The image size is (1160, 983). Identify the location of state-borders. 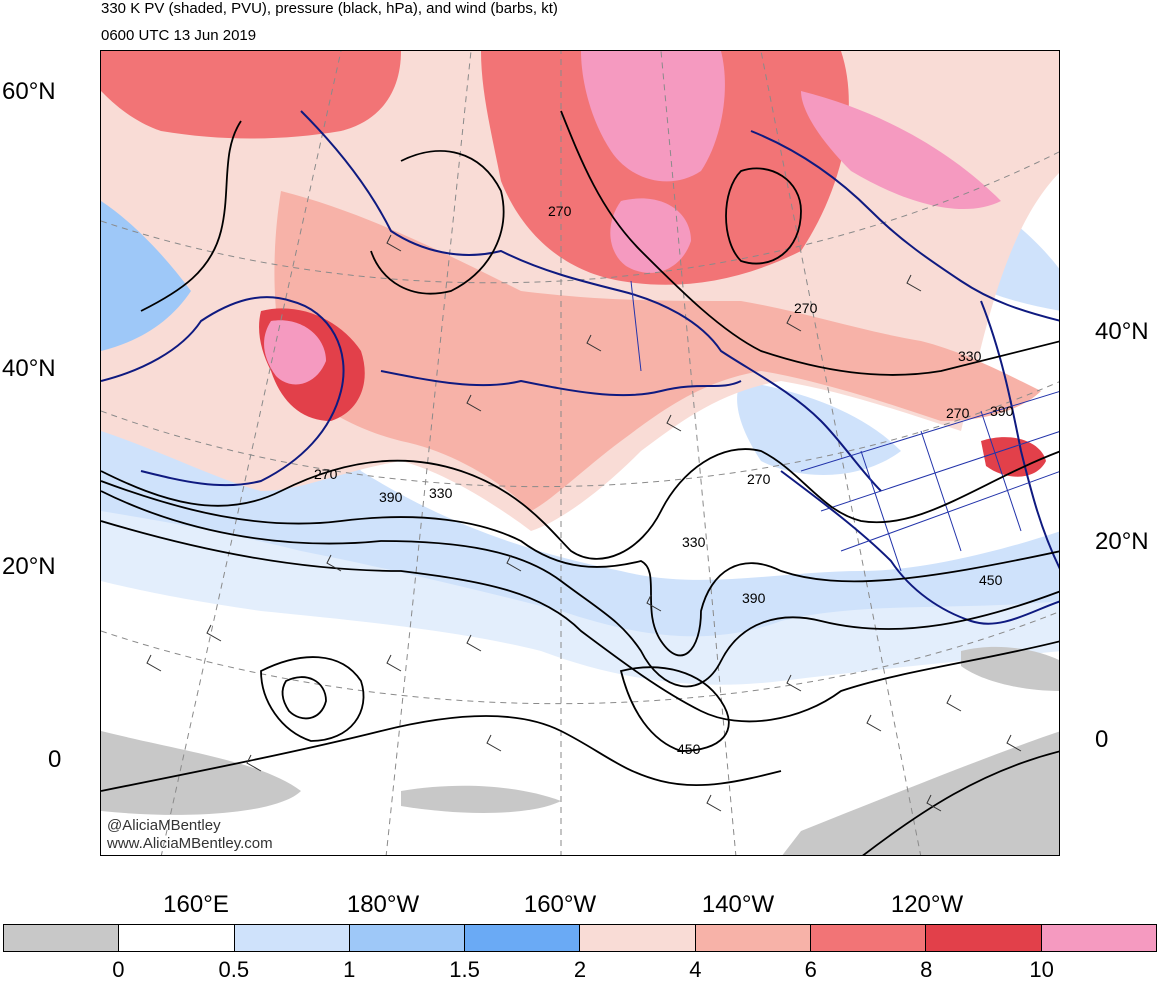
(844, 426).